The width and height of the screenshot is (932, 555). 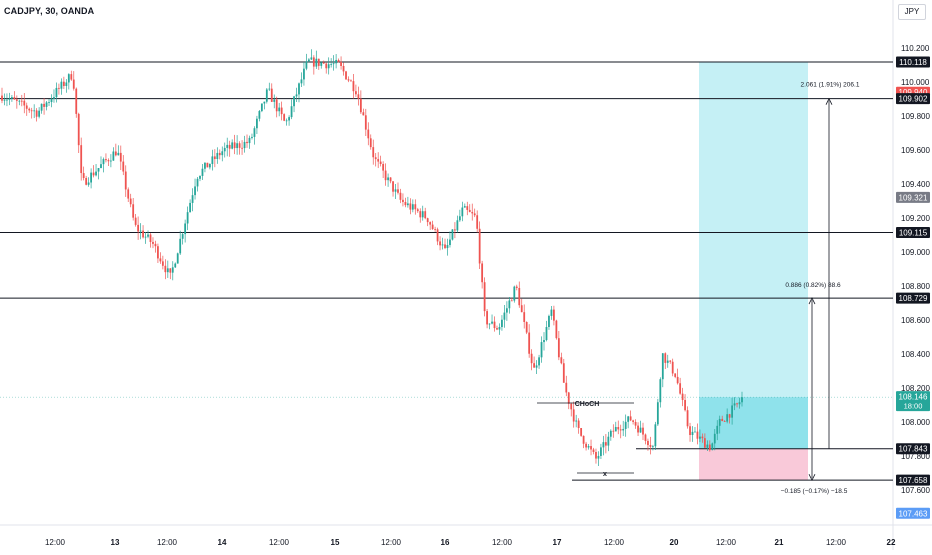 What do you see at coordinates (915, 320) in the screenshot?
I see `y-tick-label: 108.600` at bounding box center [915, 320].